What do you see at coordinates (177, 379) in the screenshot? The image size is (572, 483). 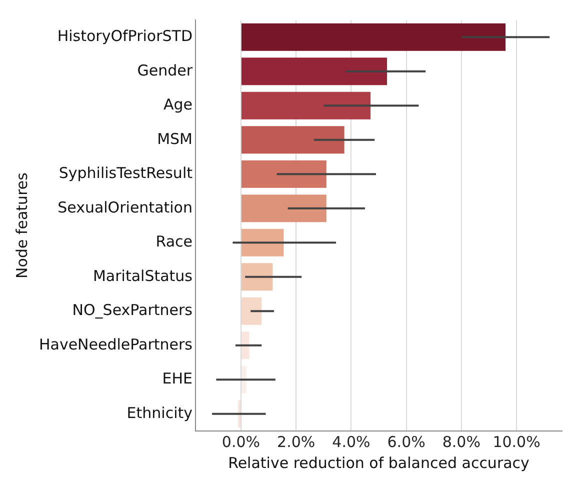 I see `y-tick-label: EHE` at bounding box center [177, 379].